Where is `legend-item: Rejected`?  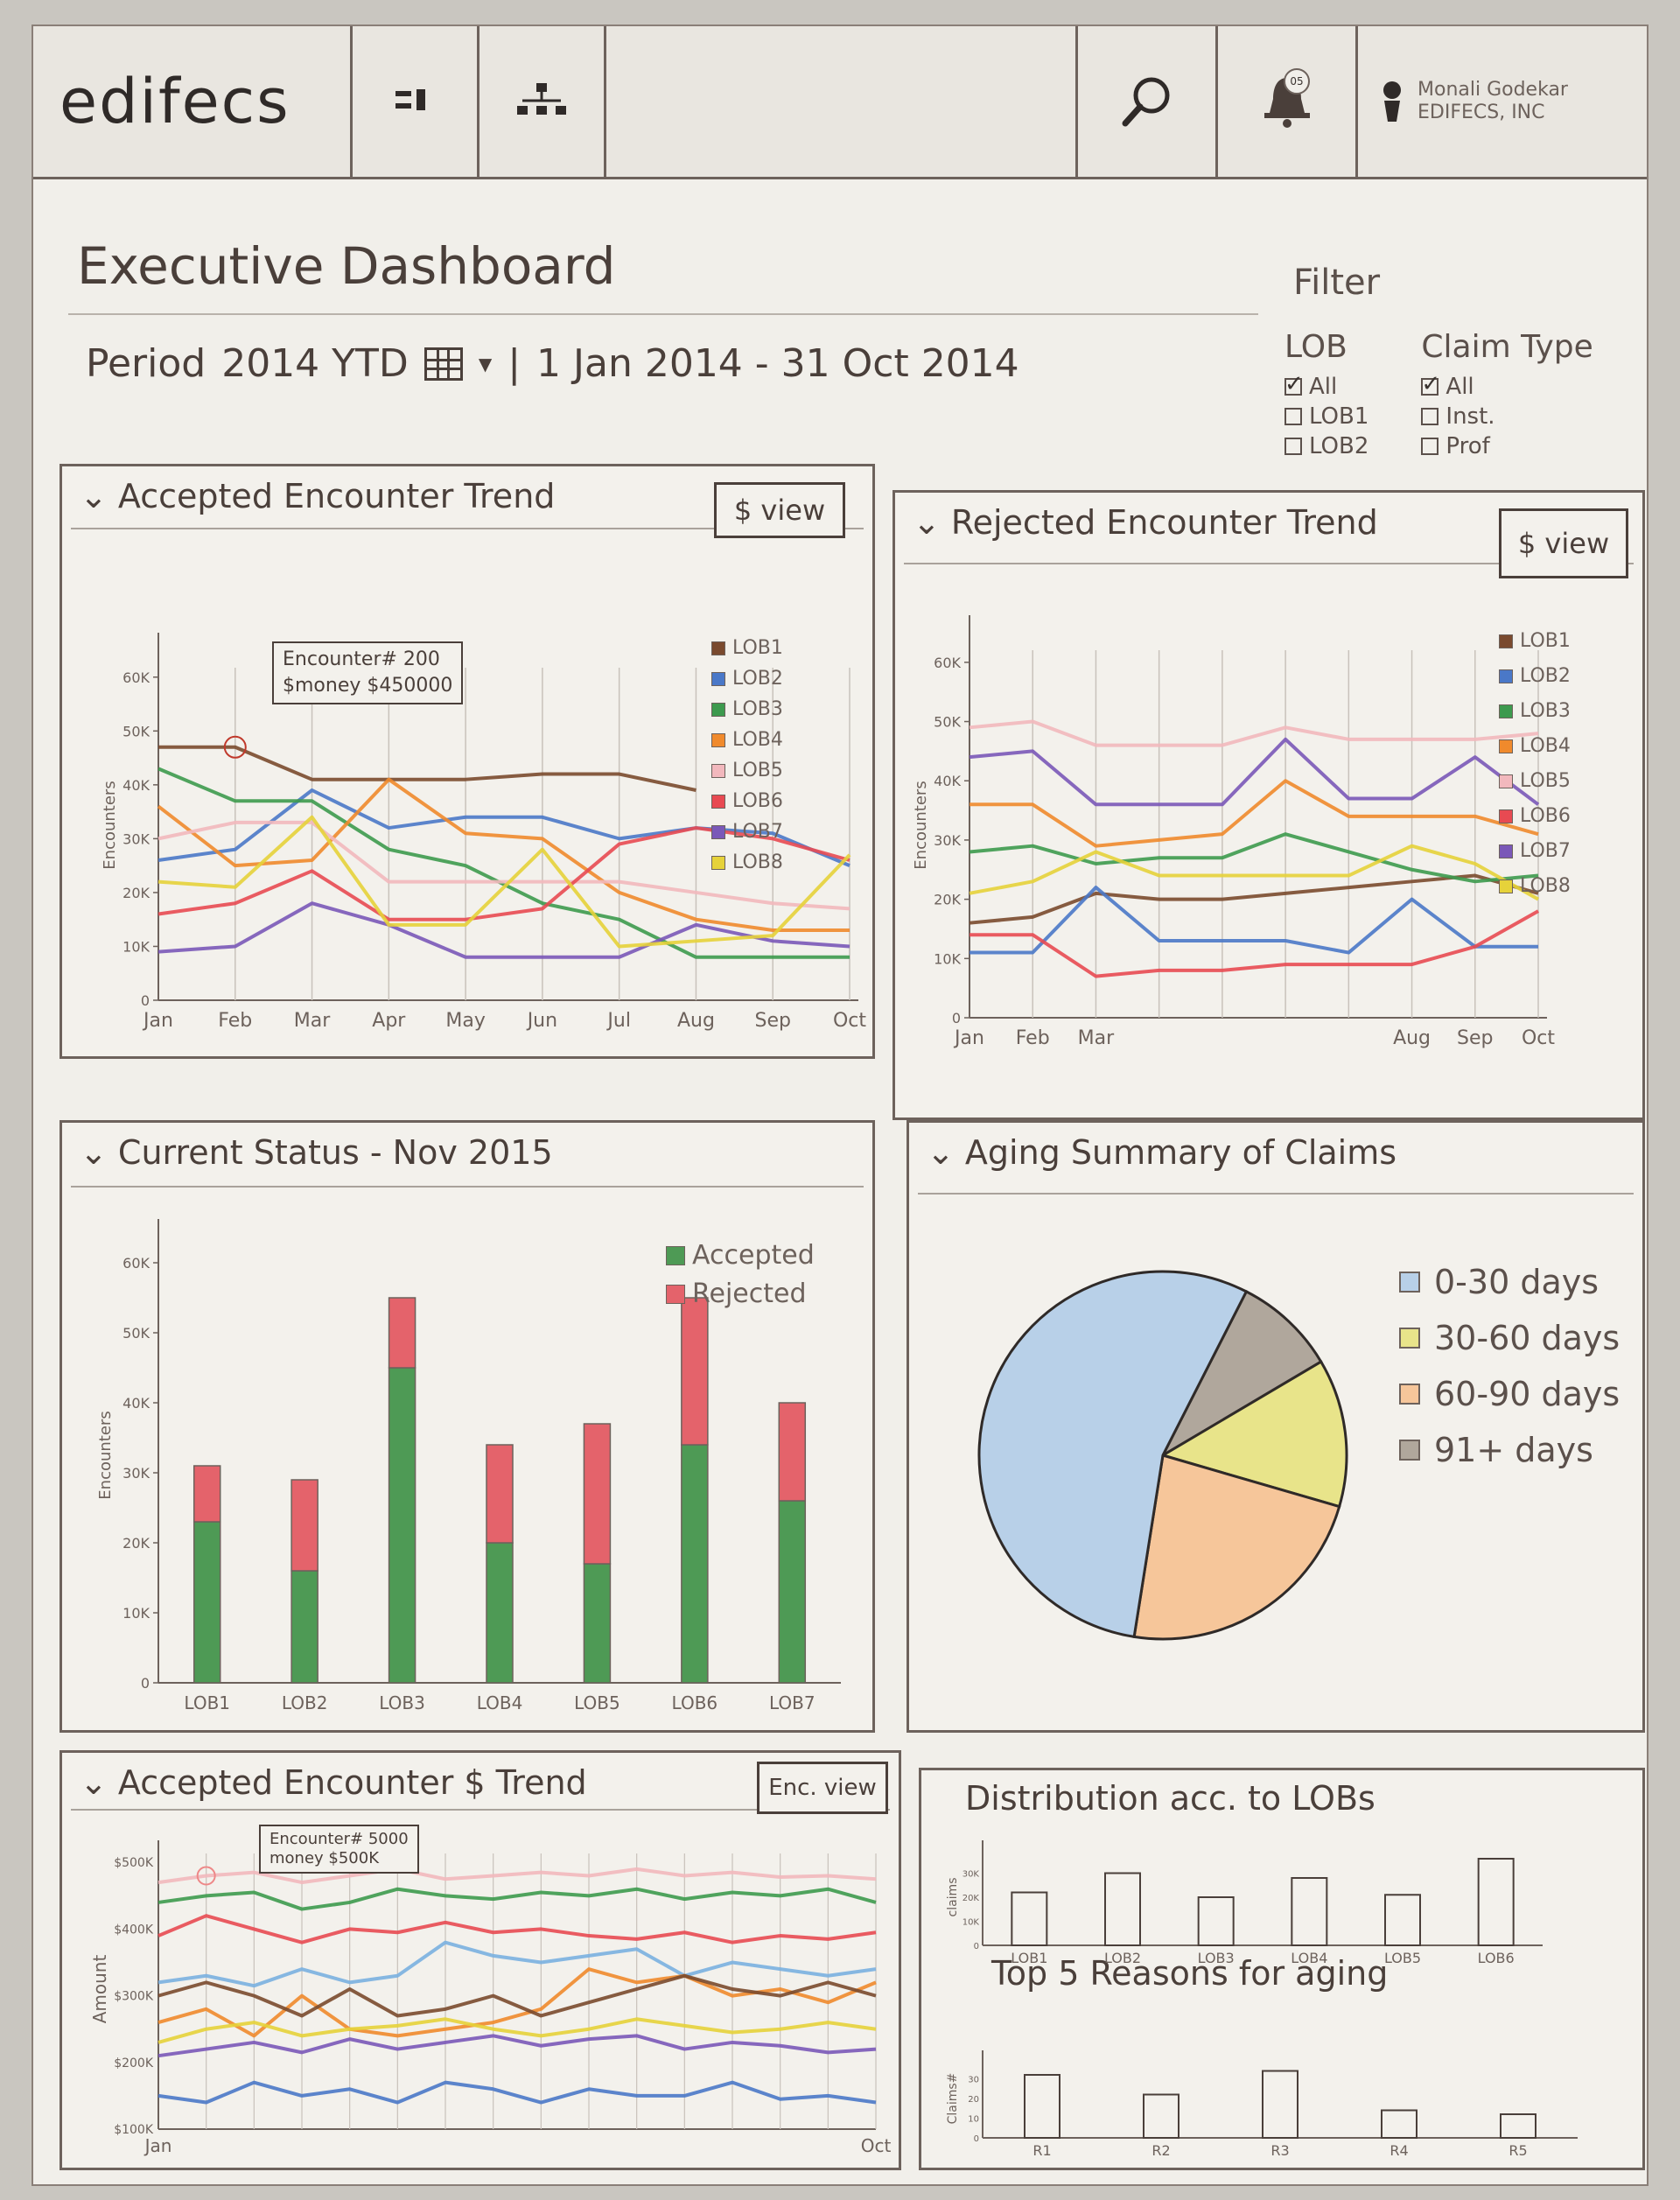
legend-item: Rejected is located at coordinates (740, 1294).